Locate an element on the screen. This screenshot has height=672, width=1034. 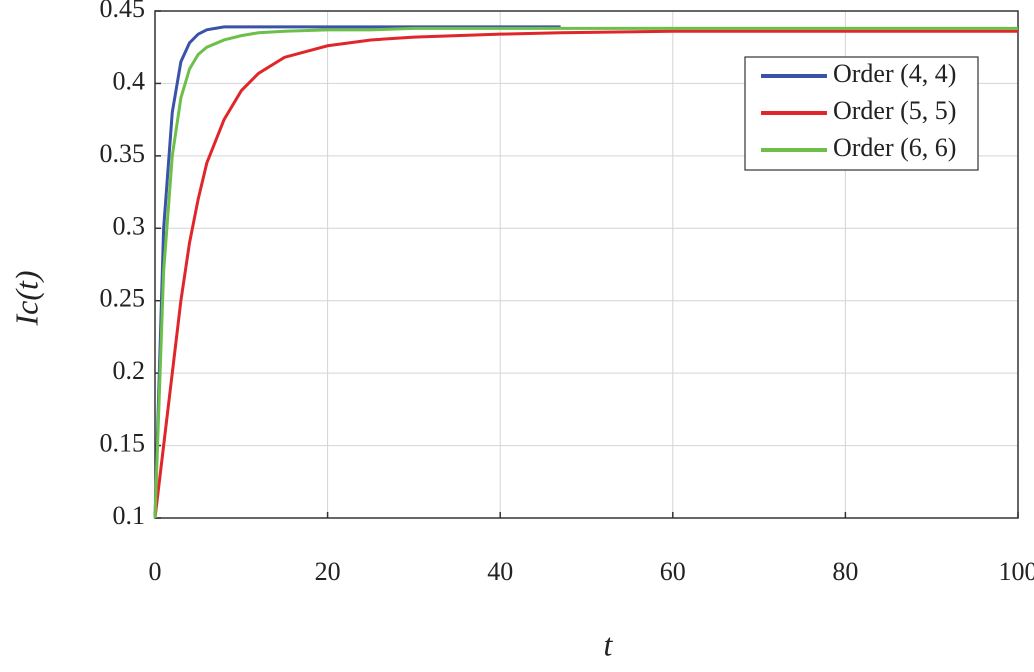
x-tick-label: 40 is located at coordinates (500, 571).